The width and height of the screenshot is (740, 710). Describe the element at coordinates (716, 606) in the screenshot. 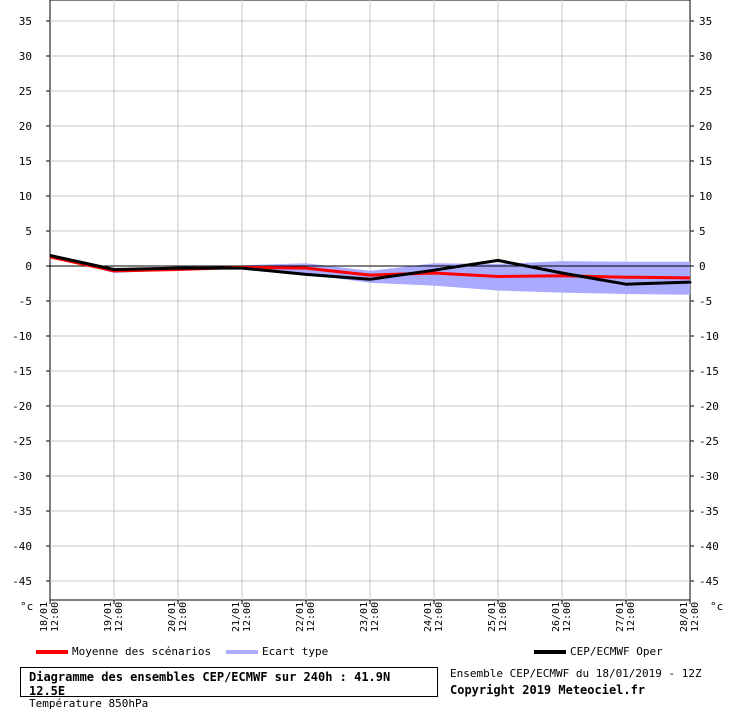

I see `y-unit-right: °c` at that location.